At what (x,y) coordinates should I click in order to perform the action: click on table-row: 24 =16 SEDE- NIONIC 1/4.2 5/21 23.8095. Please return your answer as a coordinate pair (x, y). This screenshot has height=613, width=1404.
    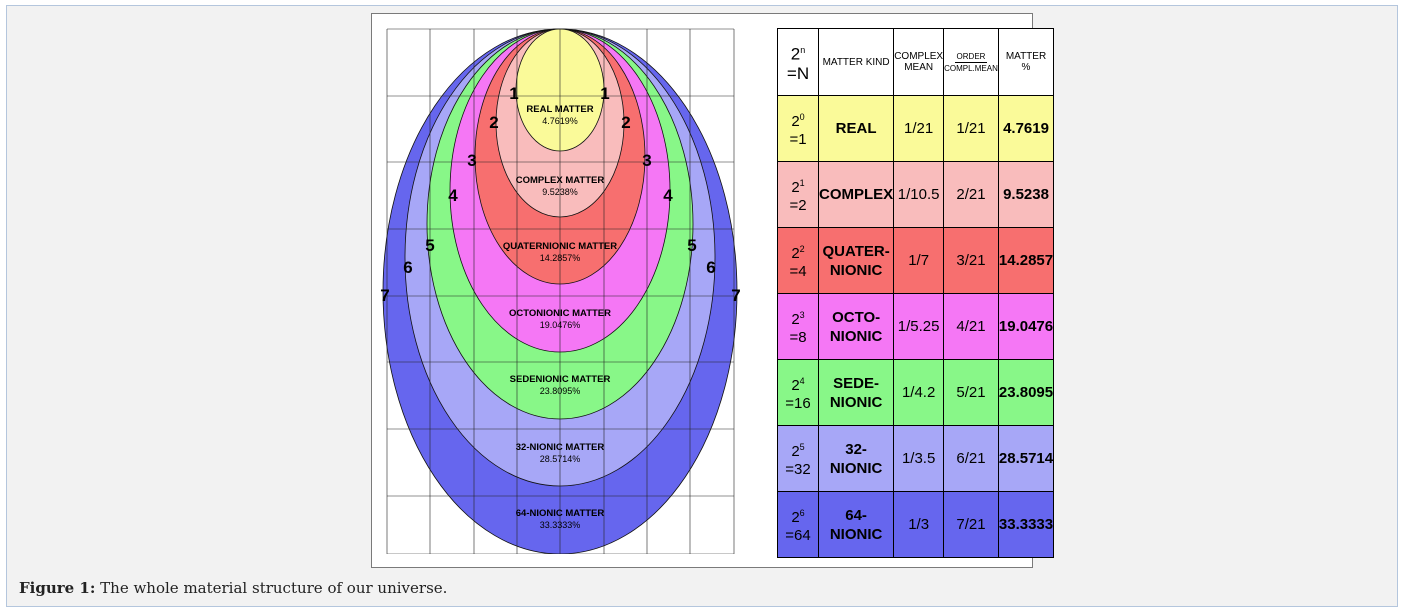
    Looking at the image, I should click on (916, 392).